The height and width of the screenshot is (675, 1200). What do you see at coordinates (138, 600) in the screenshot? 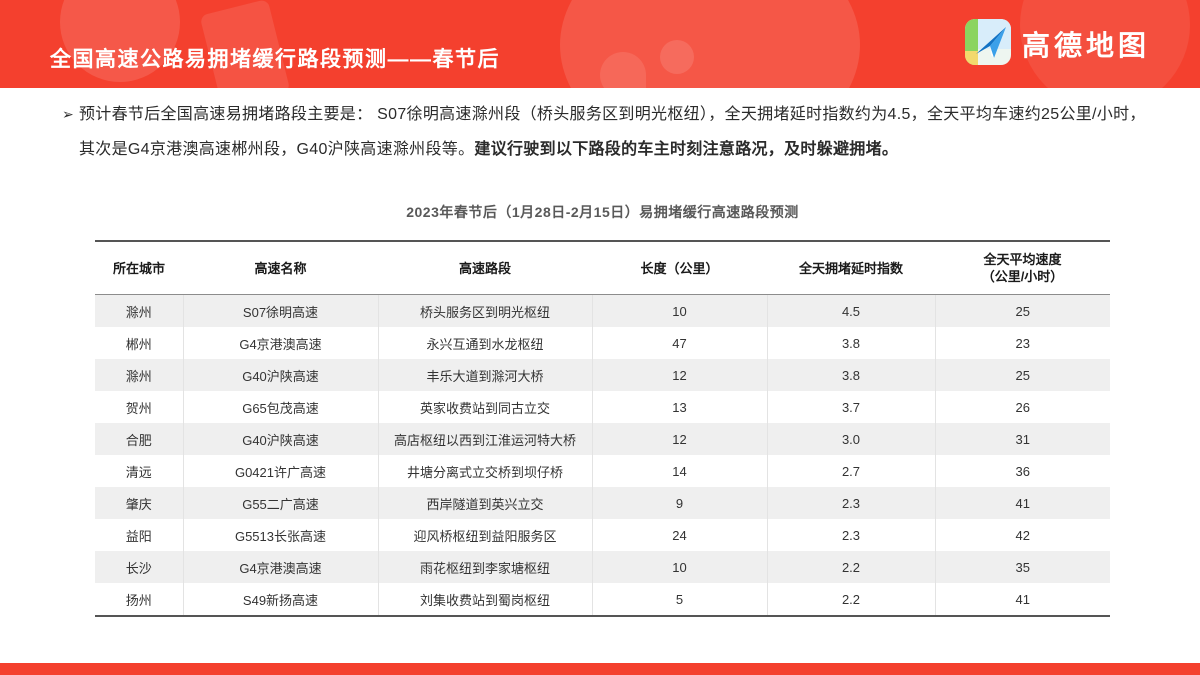
I see `cell-city: 扬州` at bounding box center [138, 600].